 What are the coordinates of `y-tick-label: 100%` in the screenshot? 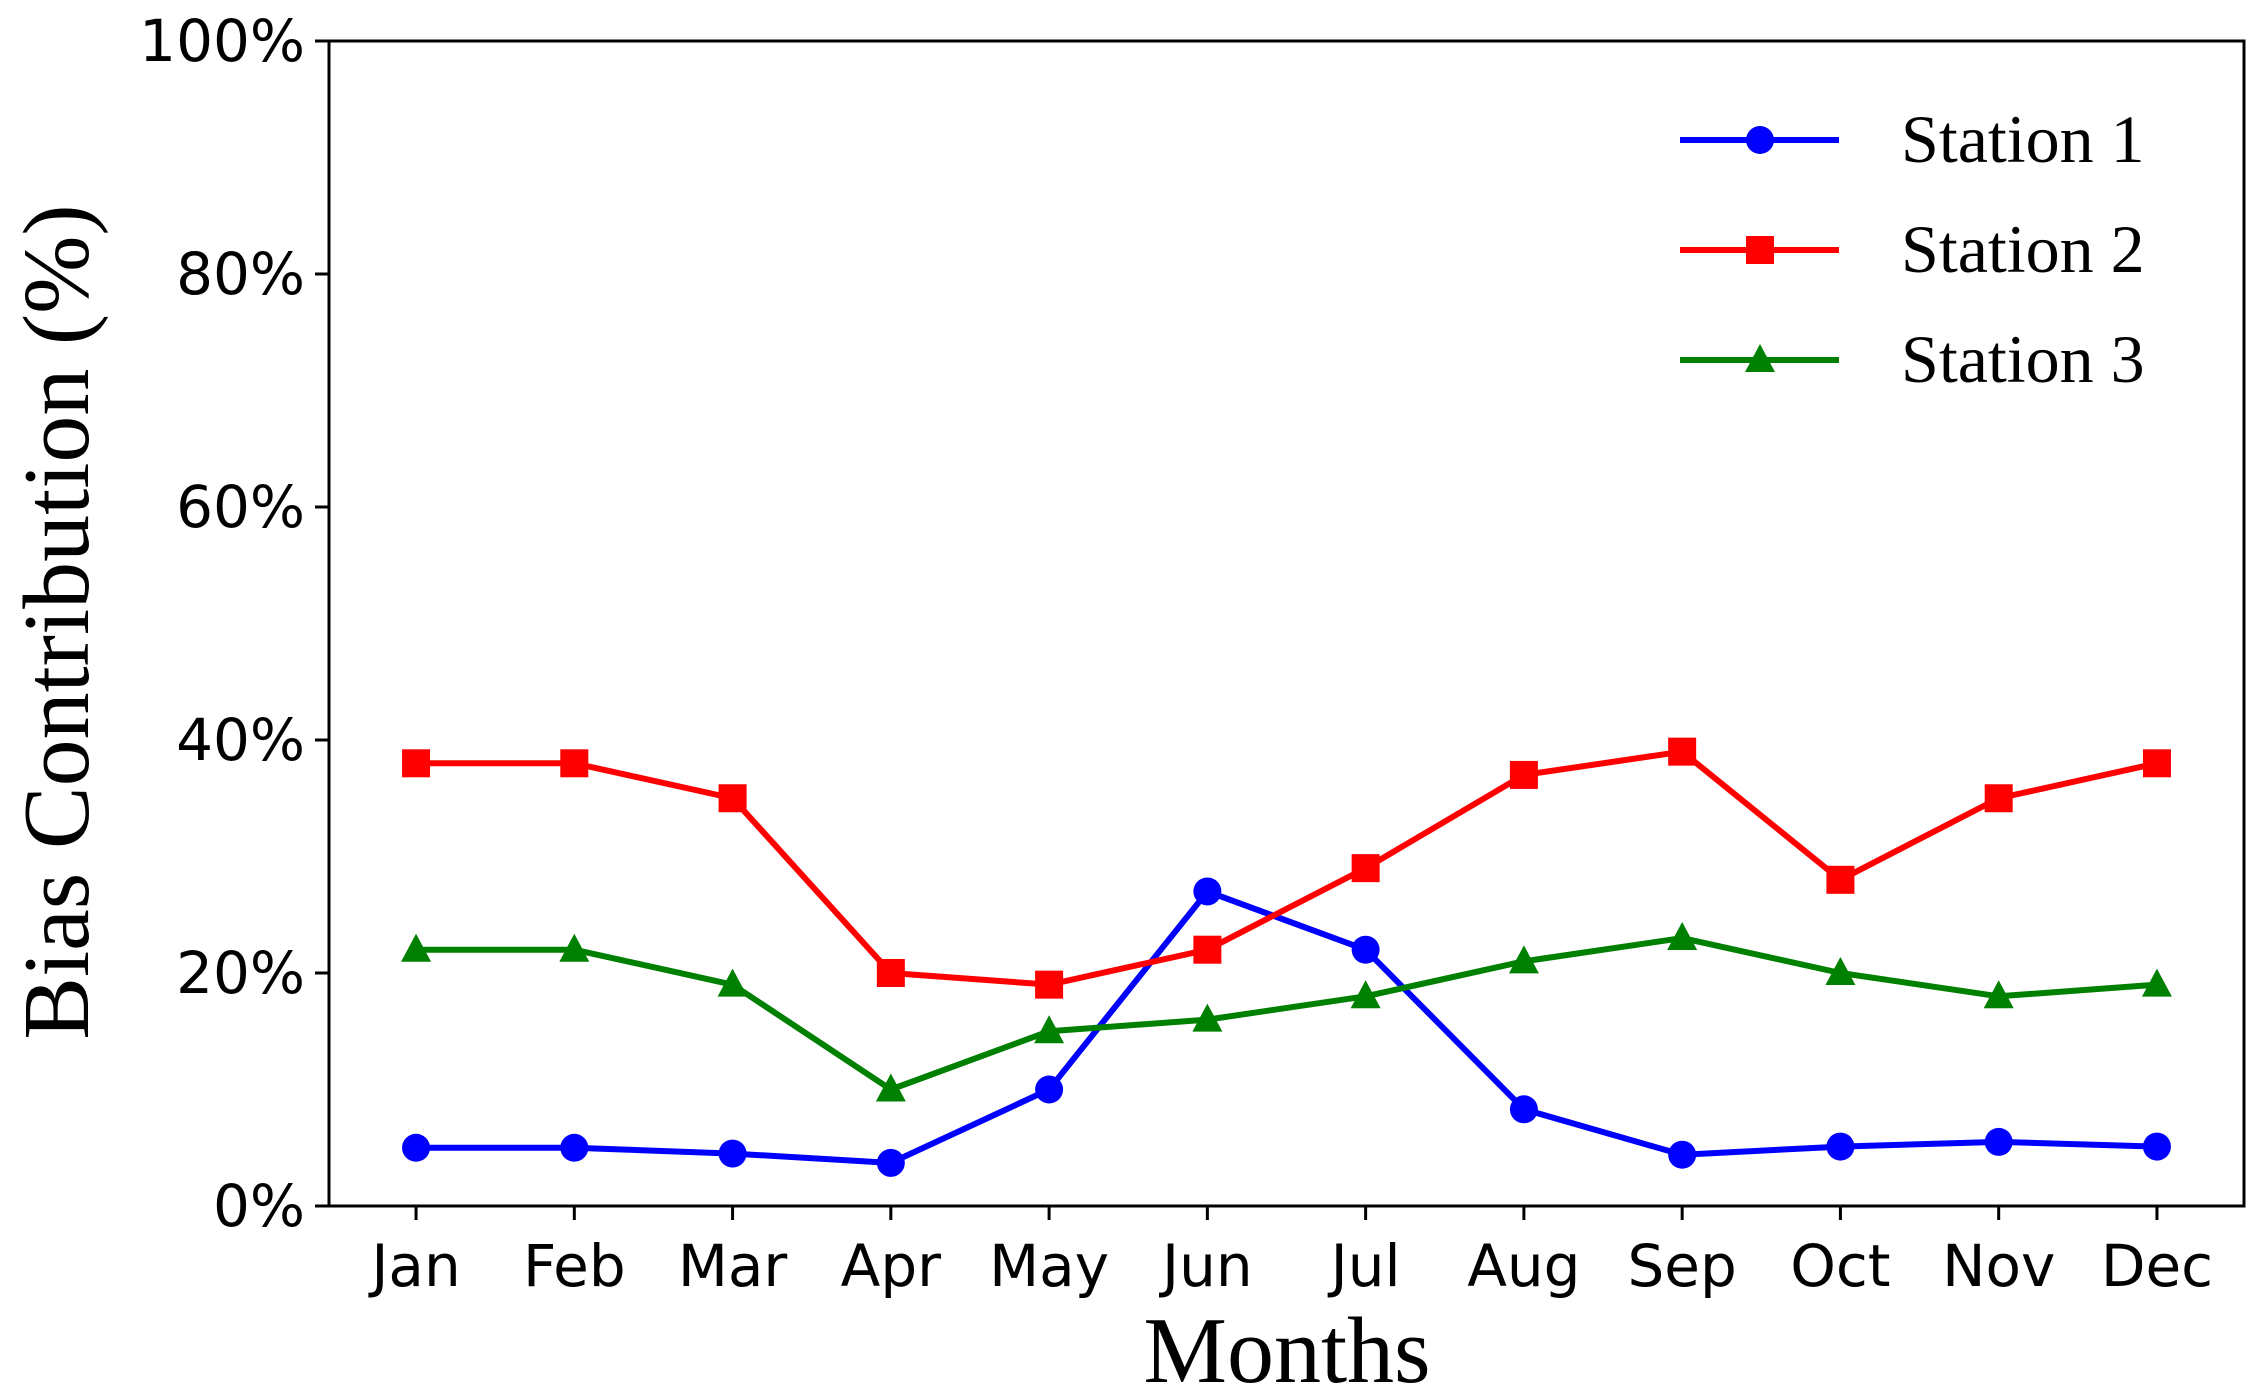 It's located at (222, 41).